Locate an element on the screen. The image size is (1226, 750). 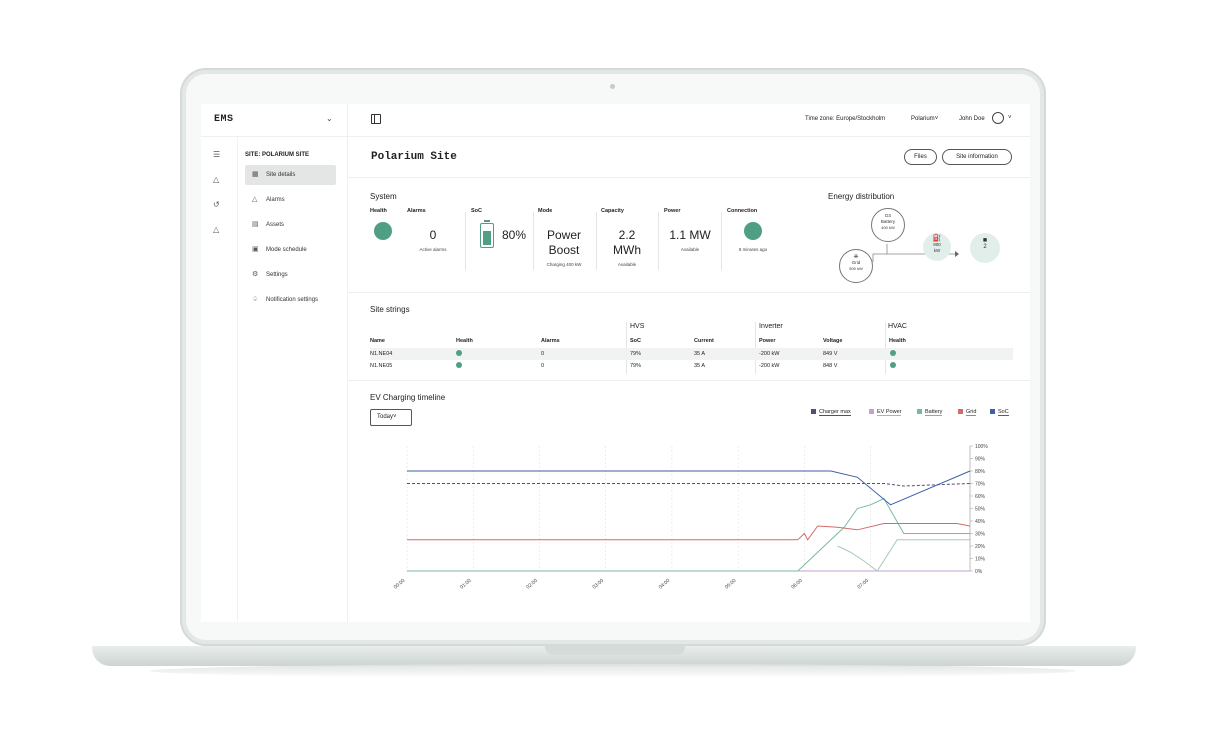
legend-charger-max: Charger max is located at coordinates (831, 412).